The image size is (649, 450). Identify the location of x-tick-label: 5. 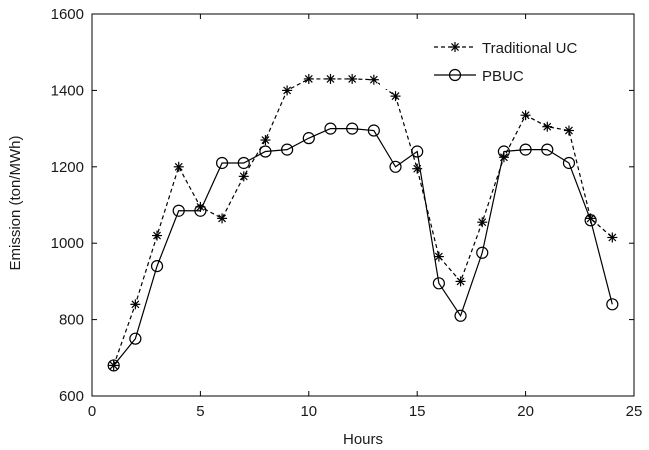
(200, 411).